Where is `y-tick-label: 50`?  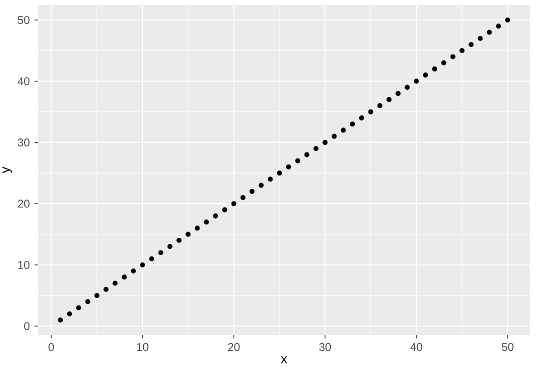 y-tick-label: 50 is located at coordinates (24, 20).